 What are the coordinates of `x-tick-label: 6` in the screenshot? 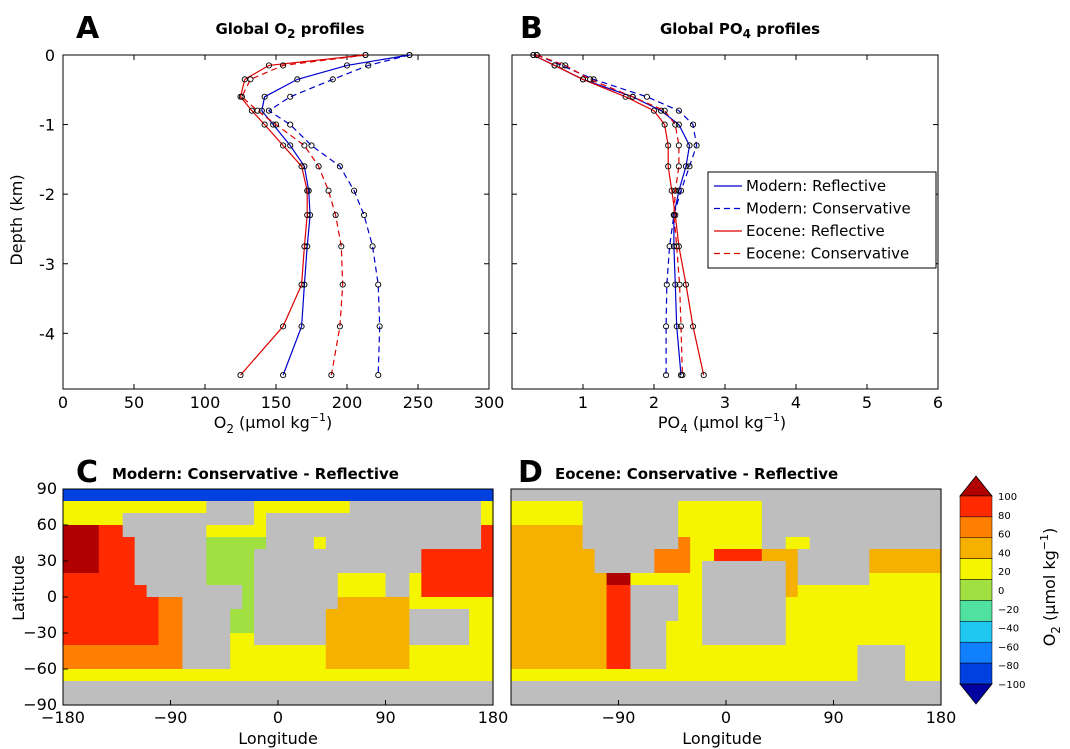 It's located at (938, 402).